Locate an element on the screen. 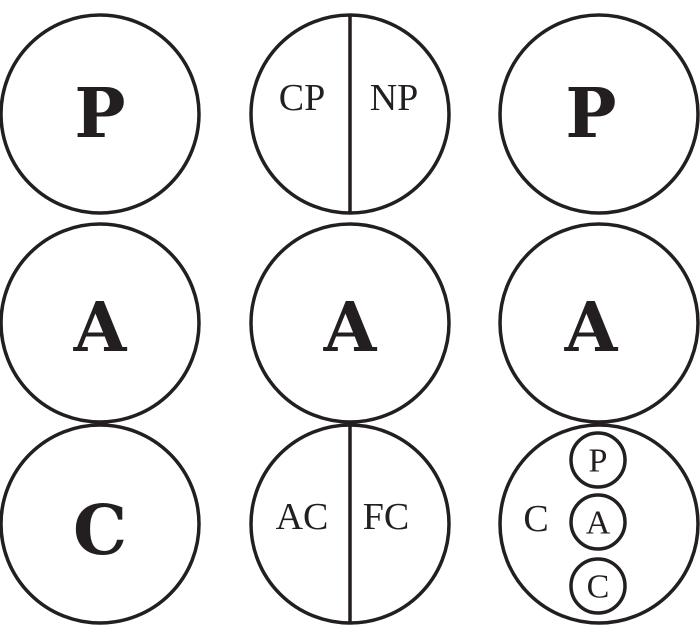 This screenshot has height=629, width=700. right-inner-circle-c is located at coordinates (598, 586).